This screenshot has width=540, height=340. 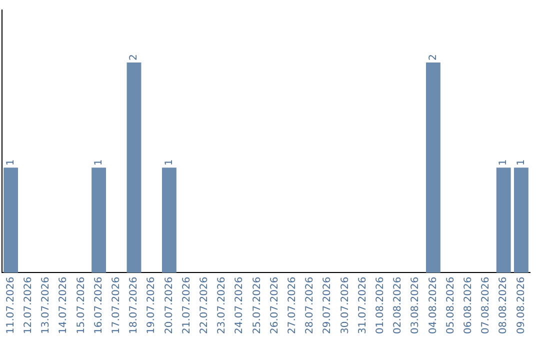 I want to click on x-tick-label: 08.08.2026, so click(x=504, y=305).